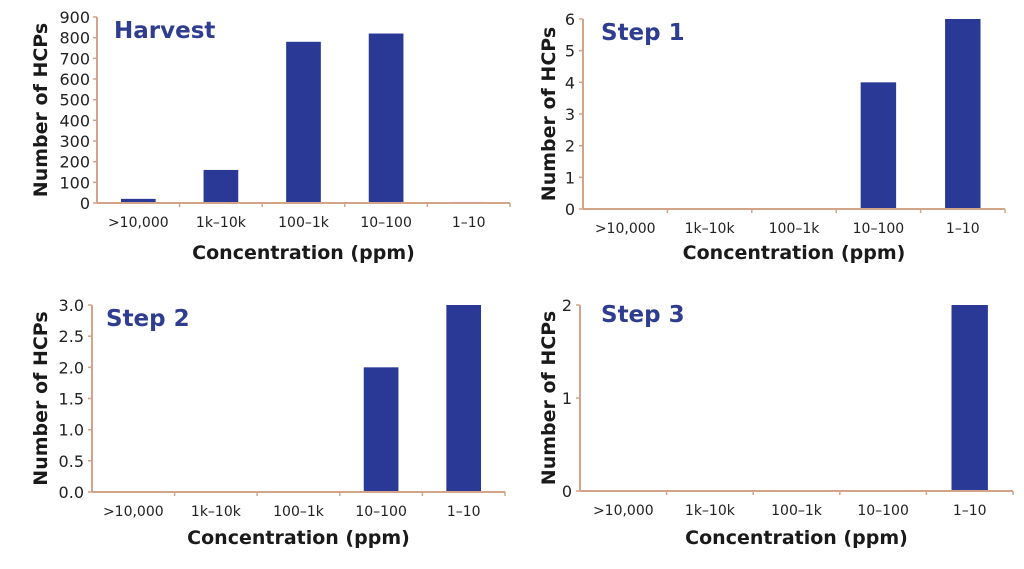 The width and height of the screenshot is (1024, 569). I want to click on y-tick-label: 700, so click(74, 58).